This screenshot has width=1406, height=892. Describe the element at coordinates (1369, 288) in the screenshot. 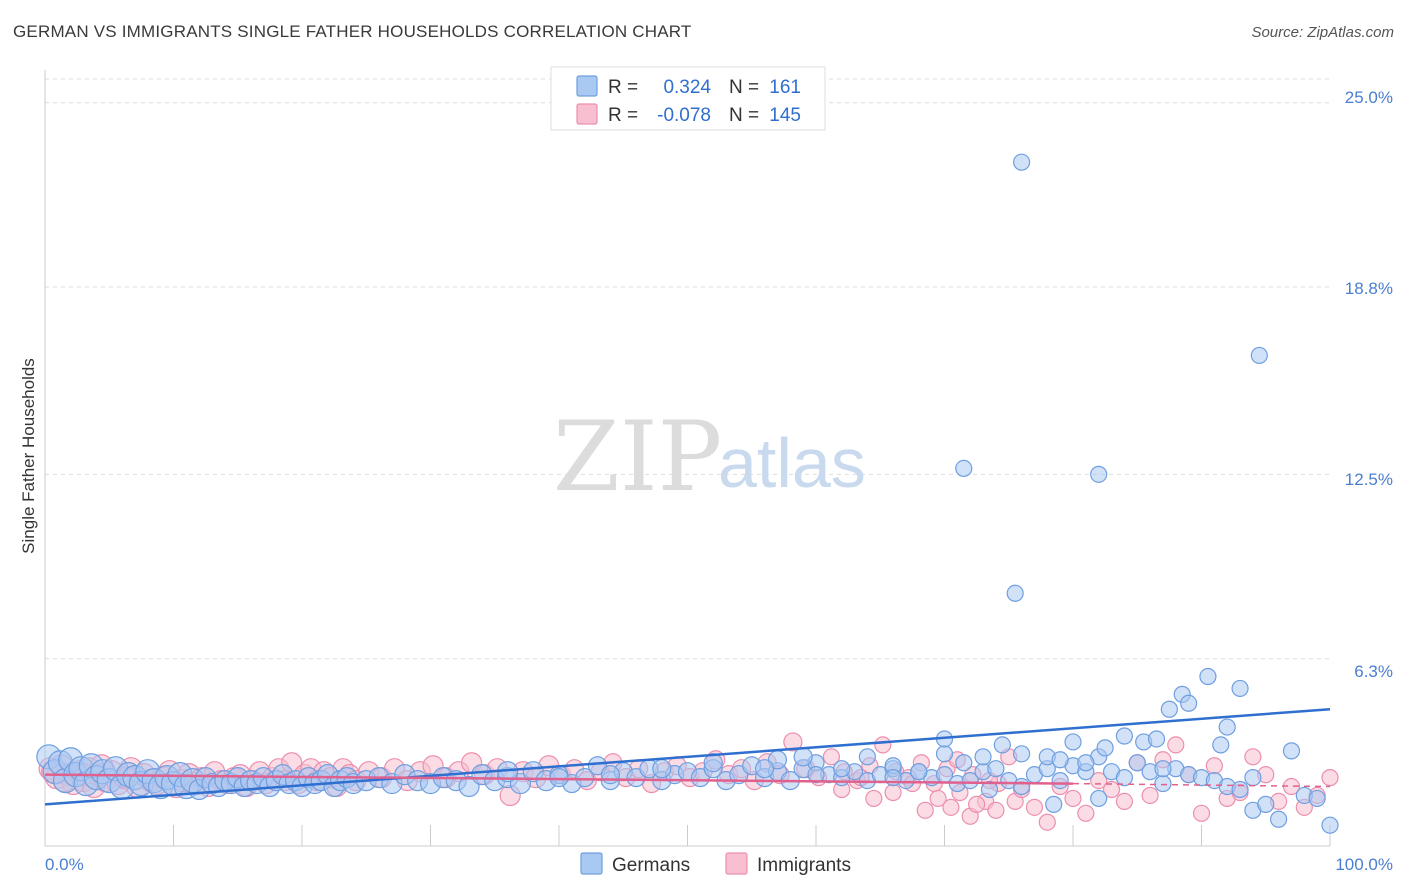

I see `y-tick-label-18-8: 18.8%` at that location.